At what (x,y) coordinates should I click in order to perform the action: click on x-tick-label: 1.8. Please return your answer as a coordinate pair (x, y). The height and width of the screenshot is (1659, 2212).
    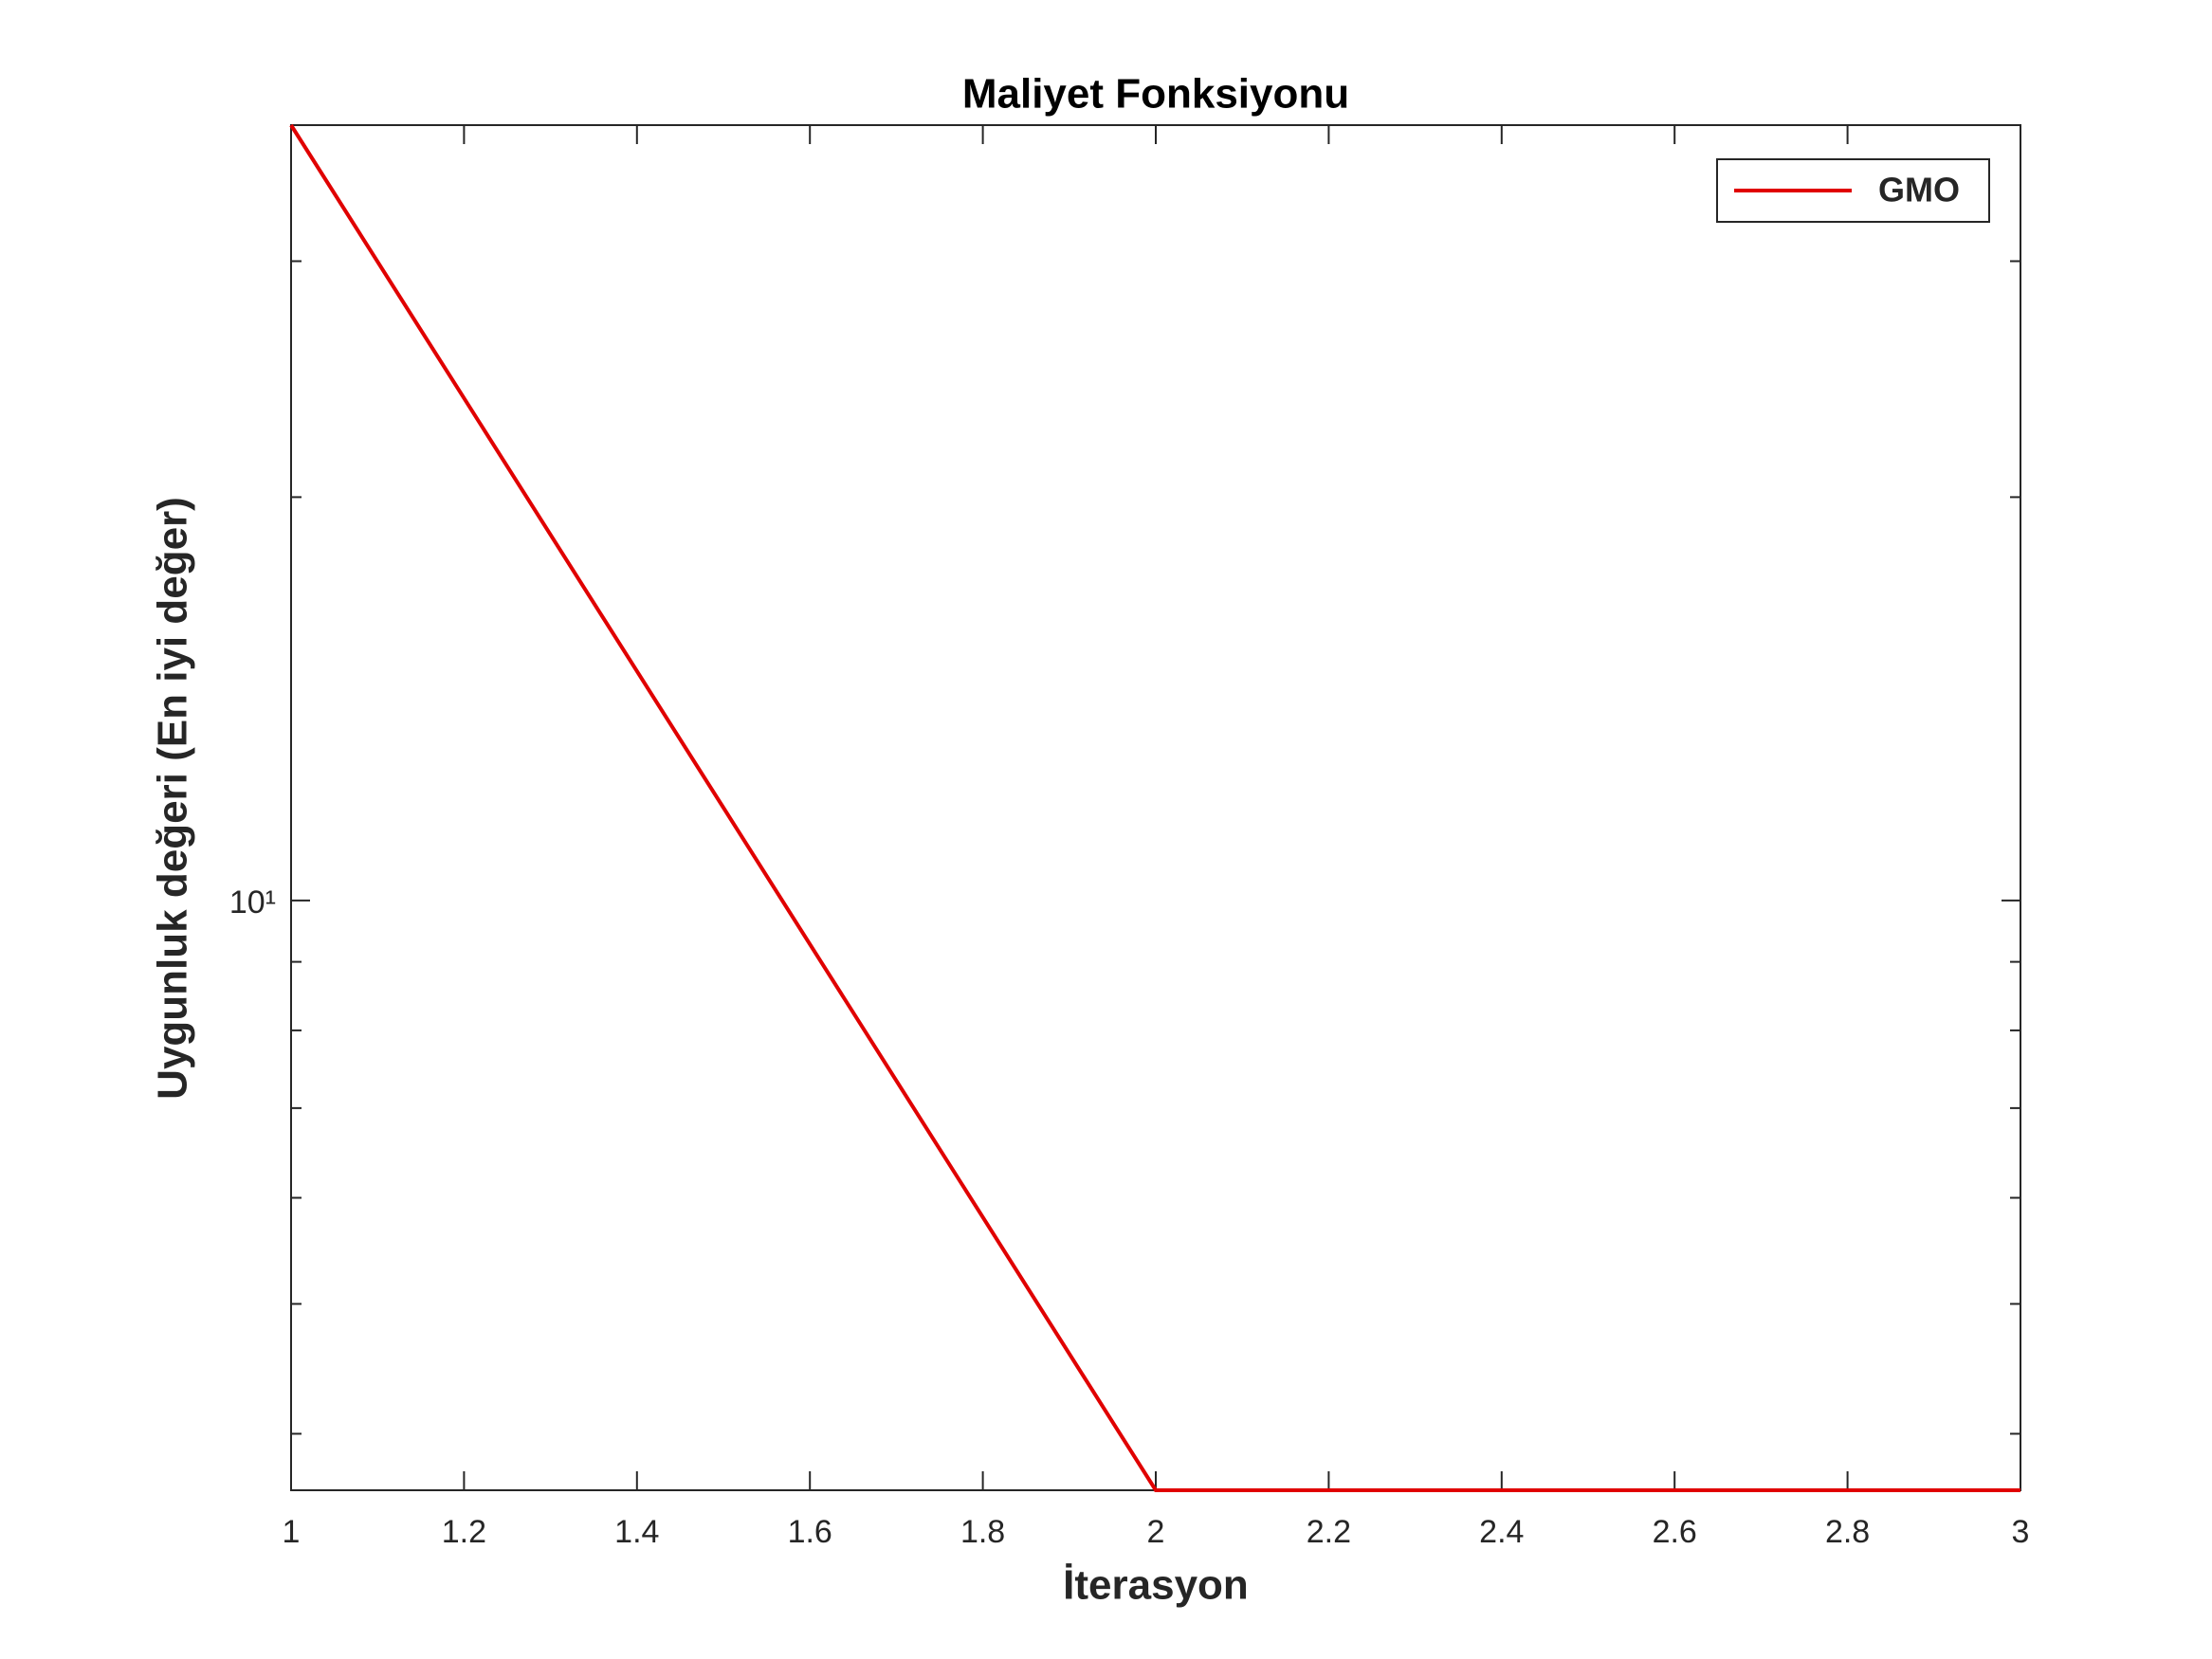
    Looking at the image, I should click on (982, 1532).